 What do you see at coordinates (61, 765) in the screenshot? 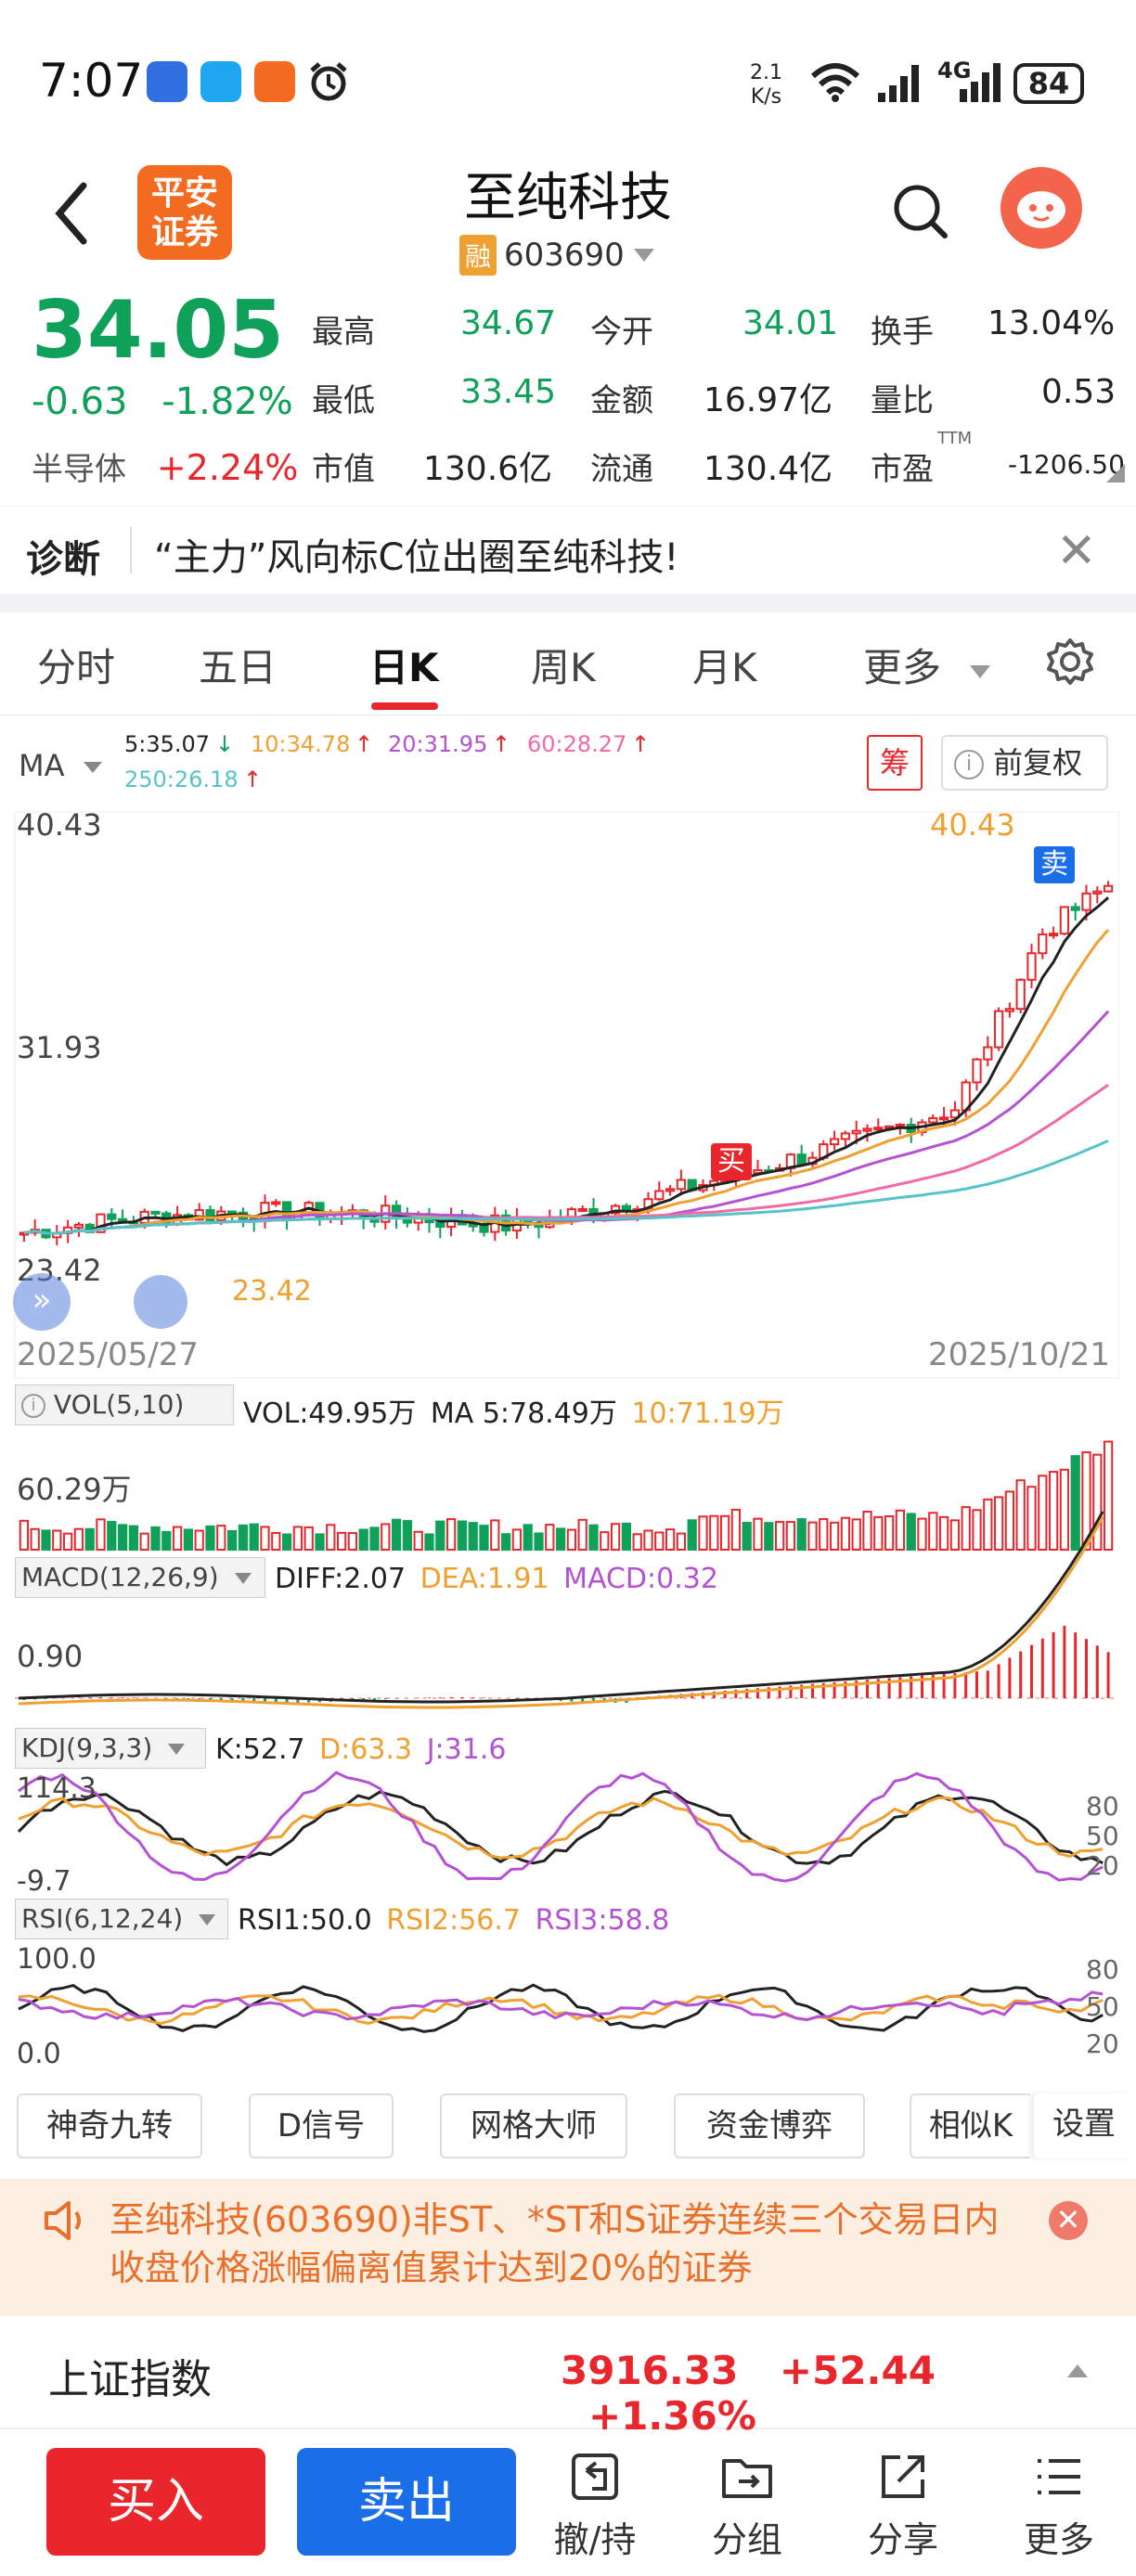
I see `ma-selector: MA` at bounding box center [61, 765].